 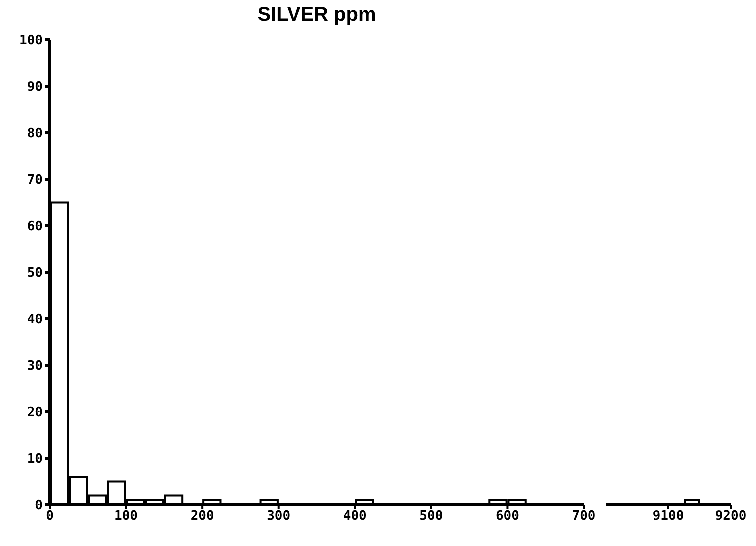 What do you see at coordinates (35, 320) in the screenshot?
I see `y-tick-label: 40` at bounding box center [35, 320].